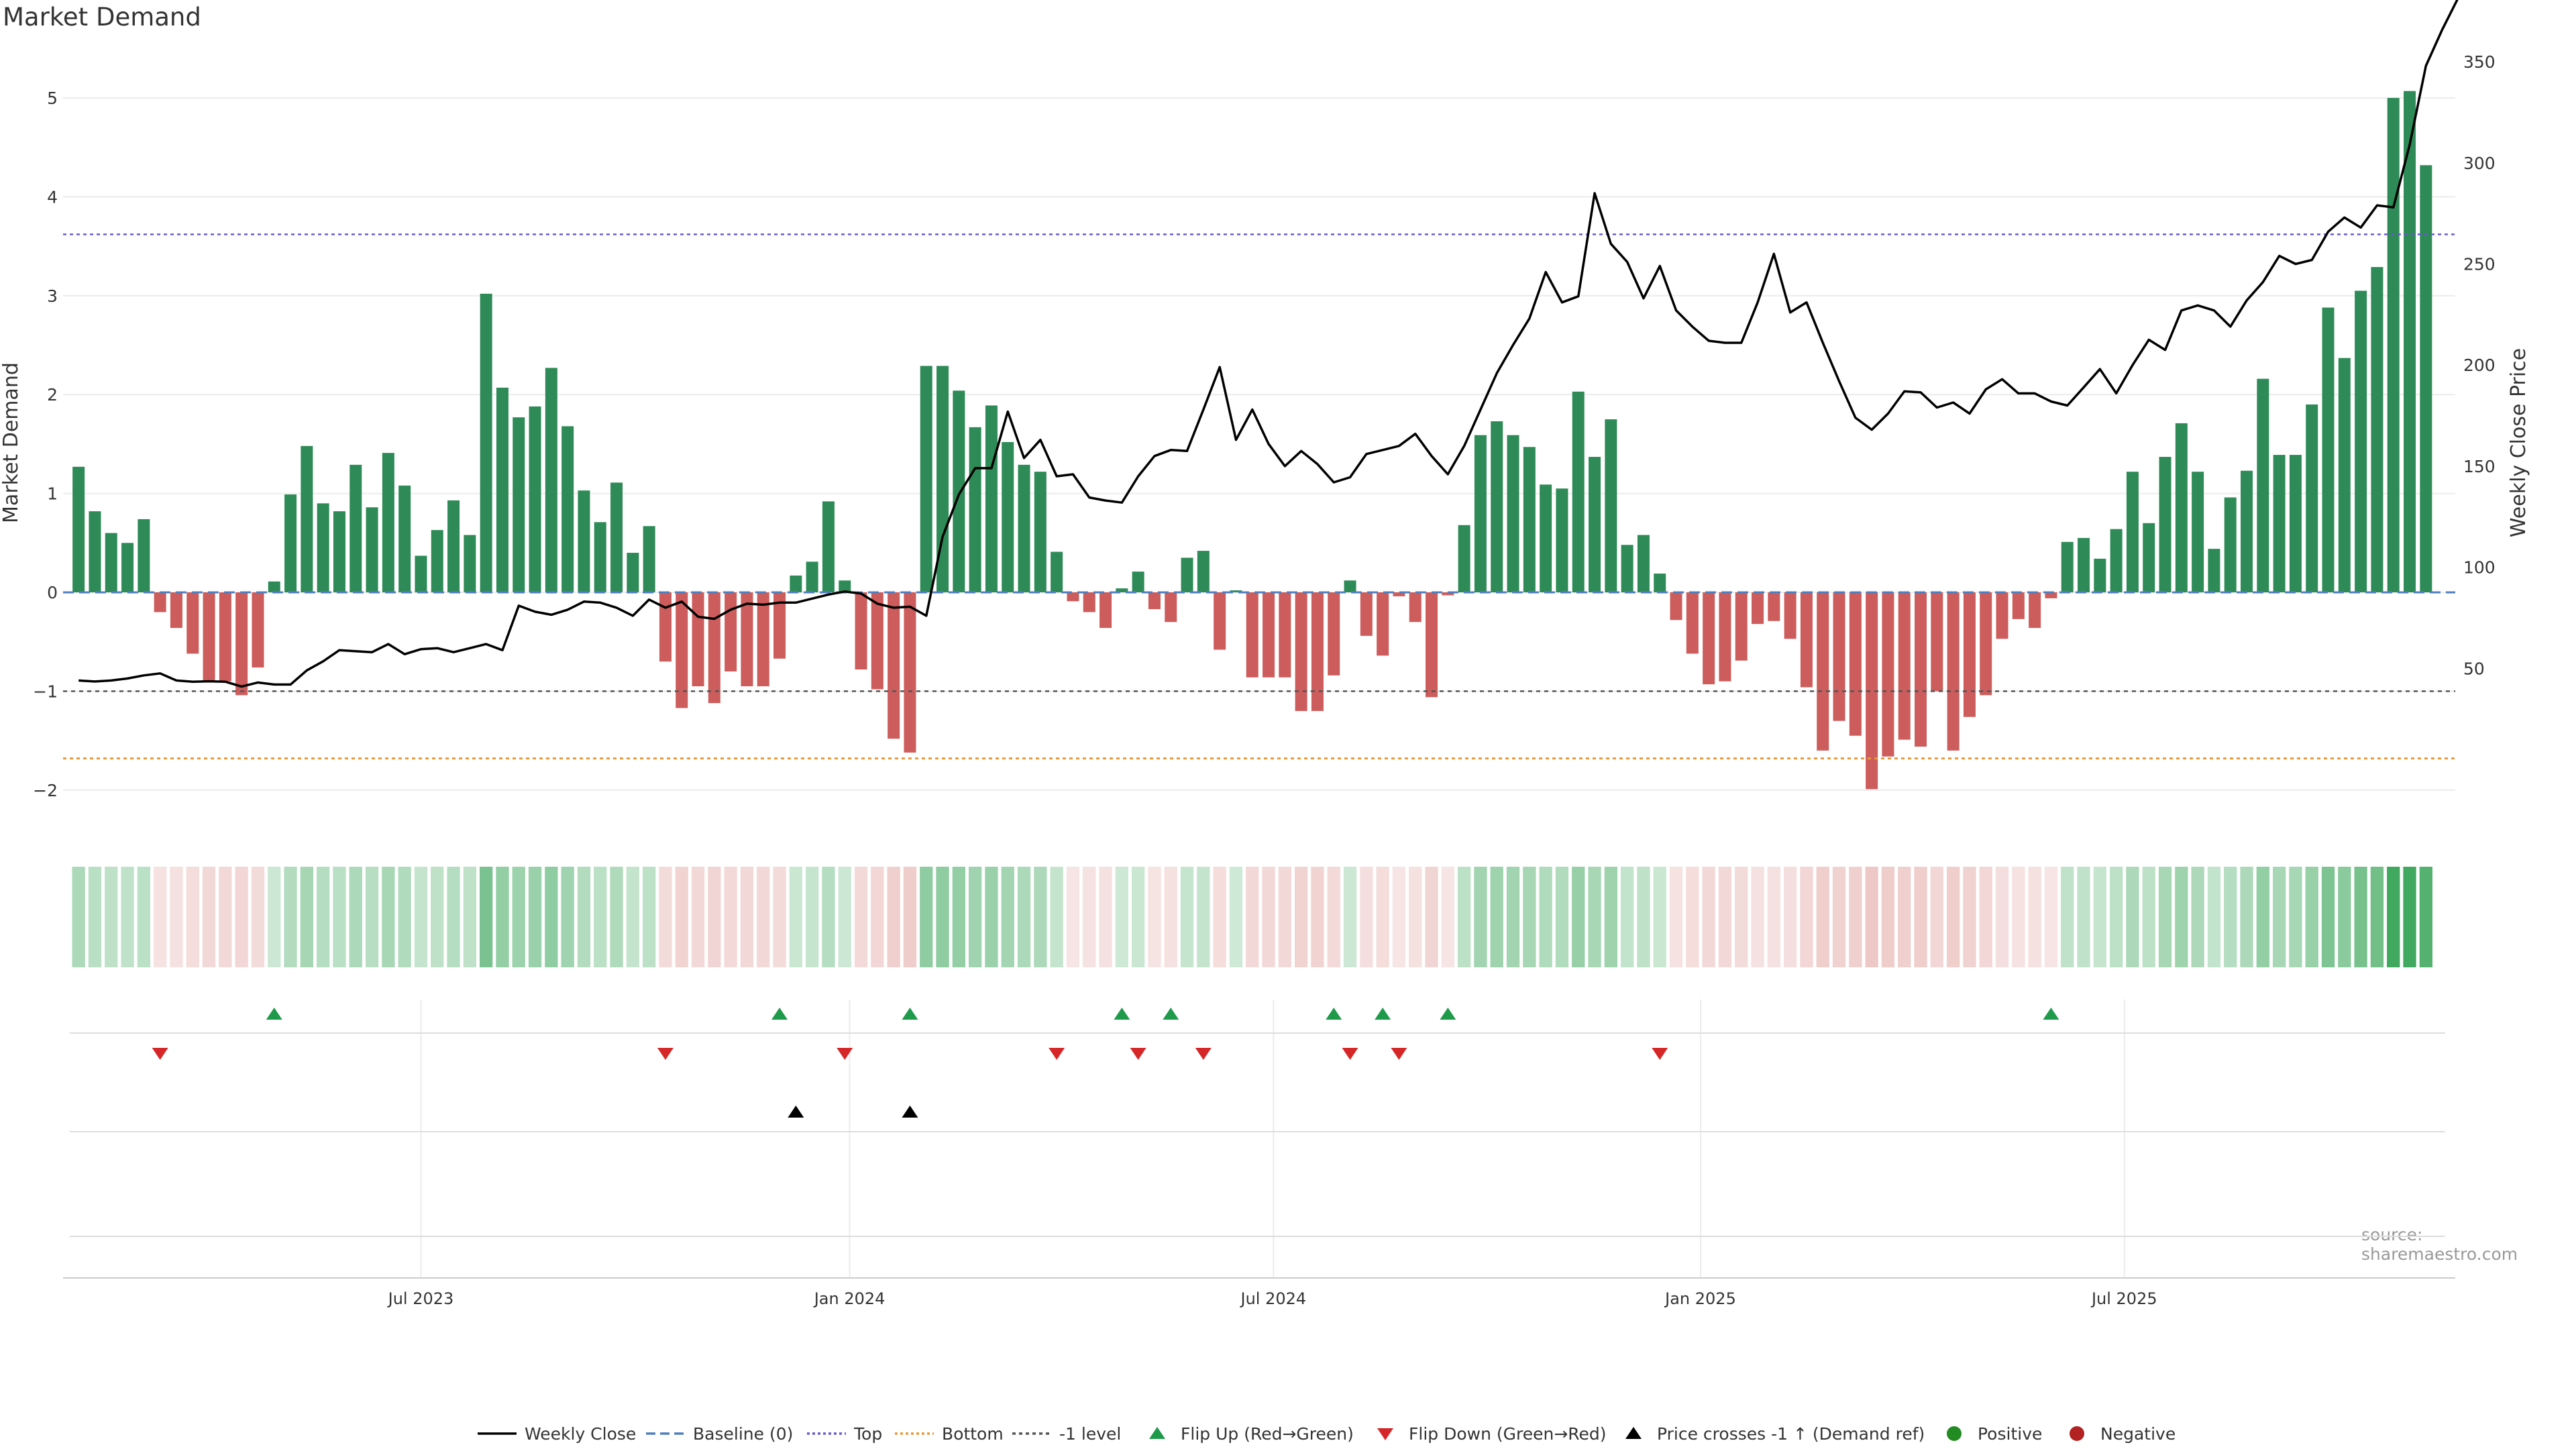 The image size is (2576, 1449). Describe the element at coordinates (1508, 1434) in the screenshot. I see `legend-label: Flip Down (Green→Red)` at that location.